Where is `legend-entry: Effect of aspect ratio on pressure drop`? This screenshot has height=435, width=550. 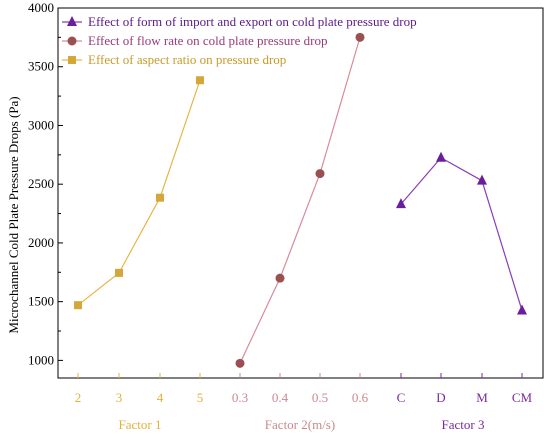 legend-entry: Effect of aspect ratio on pressure drop is located at coordinates (174, 59).